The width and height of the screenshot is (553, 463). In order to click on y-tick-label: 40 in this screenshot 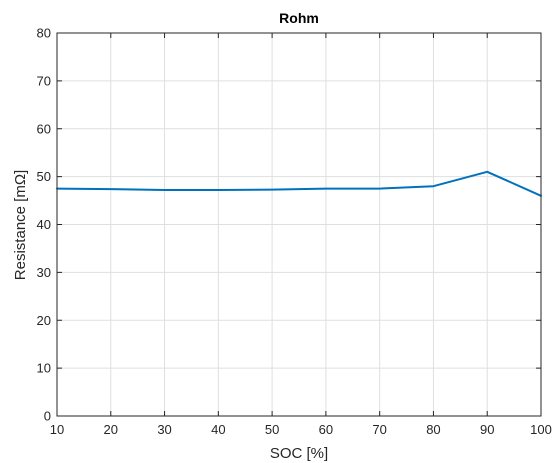, I will do `click(44, 224)`.